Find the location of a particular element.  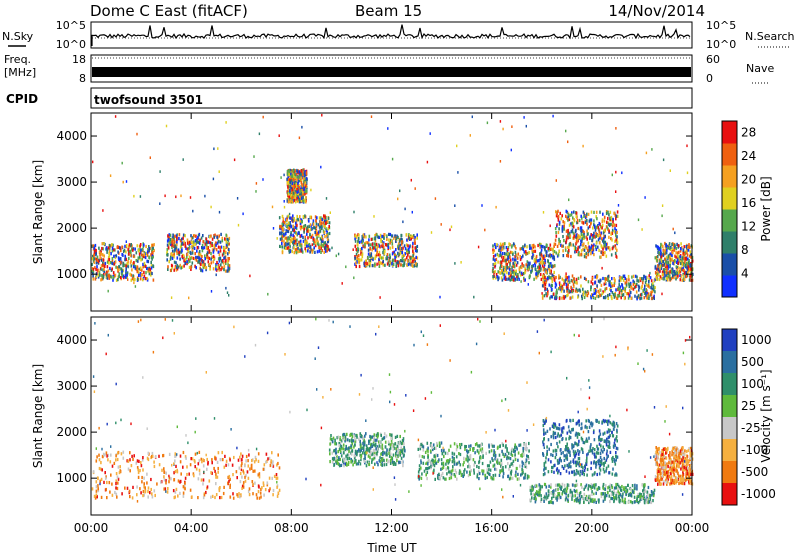

cpid-label: CPID is located at coordinates (22, 99).